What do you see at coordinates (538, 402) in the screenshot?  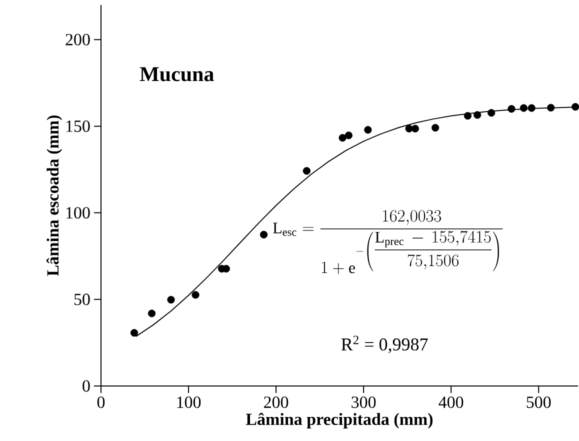 I see `x-tick-label: 500` at bounding box center [538, 402].